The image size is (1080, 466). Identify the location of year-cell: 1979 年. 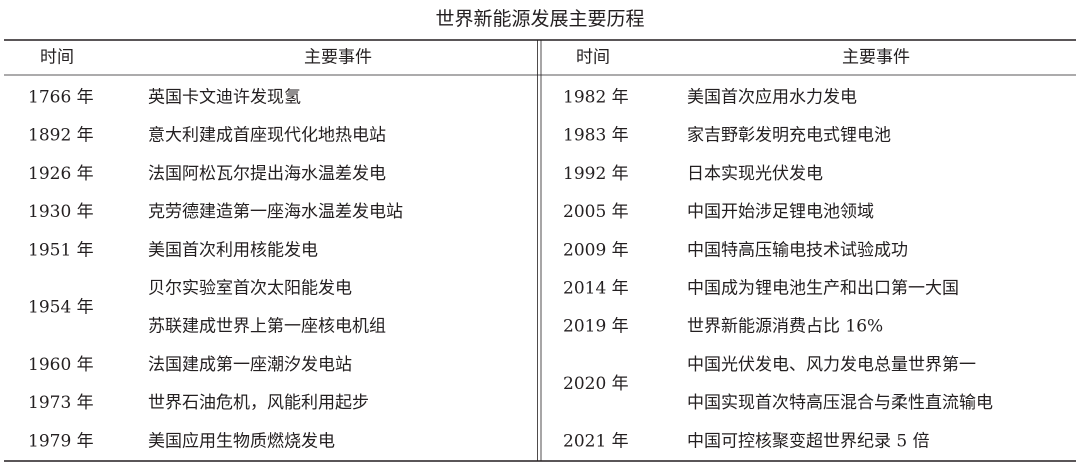
(61, 441).